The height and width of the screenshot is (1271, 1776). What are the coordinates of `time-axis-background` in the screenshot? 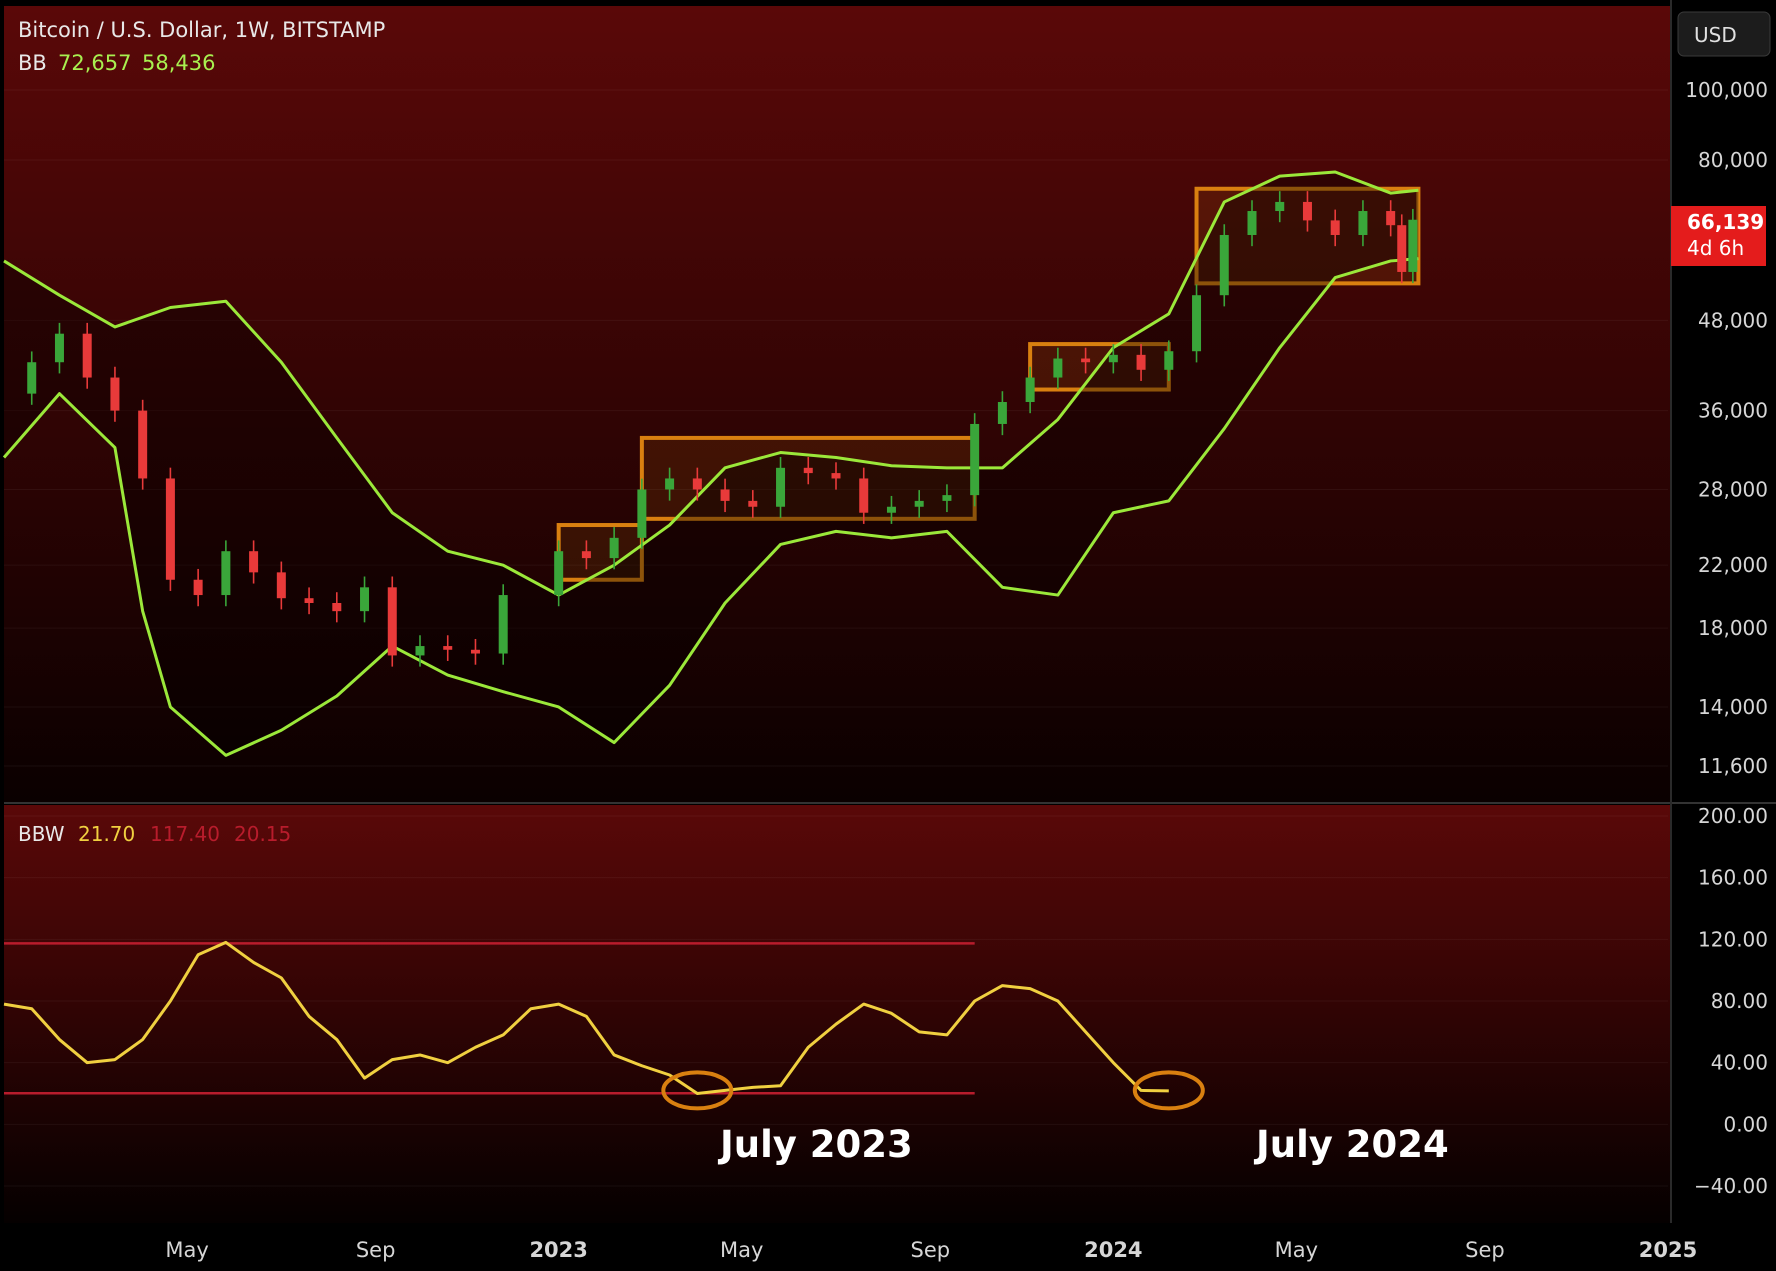 It's located at (888, 1247).